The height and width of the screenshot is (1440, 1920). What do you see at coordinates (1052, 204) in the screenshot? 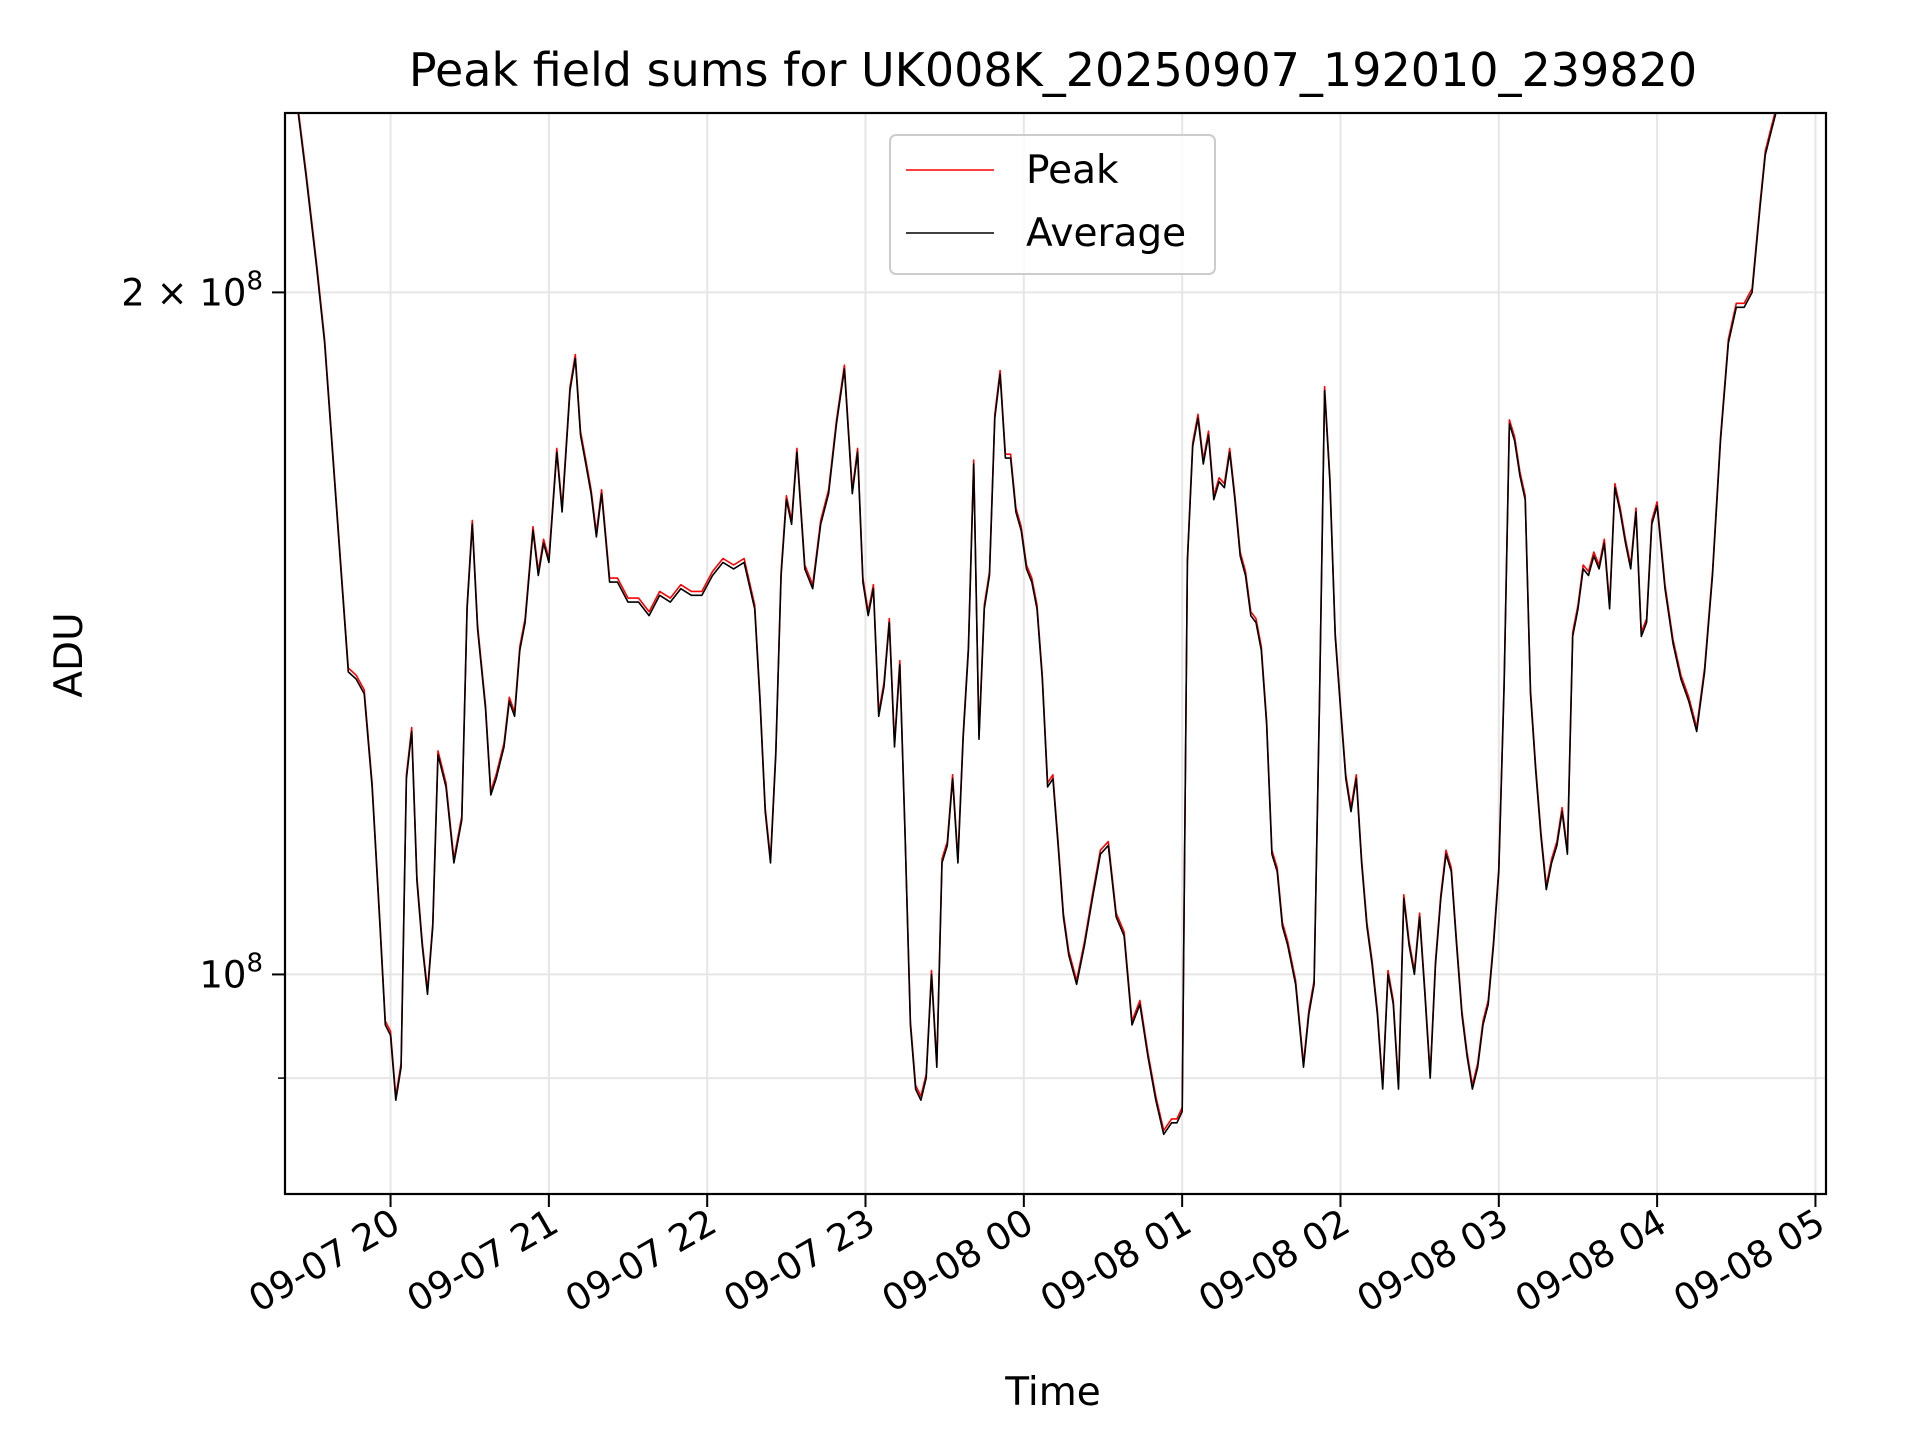
I see `legend: Peak Average` at bounding box center [1052, 204].